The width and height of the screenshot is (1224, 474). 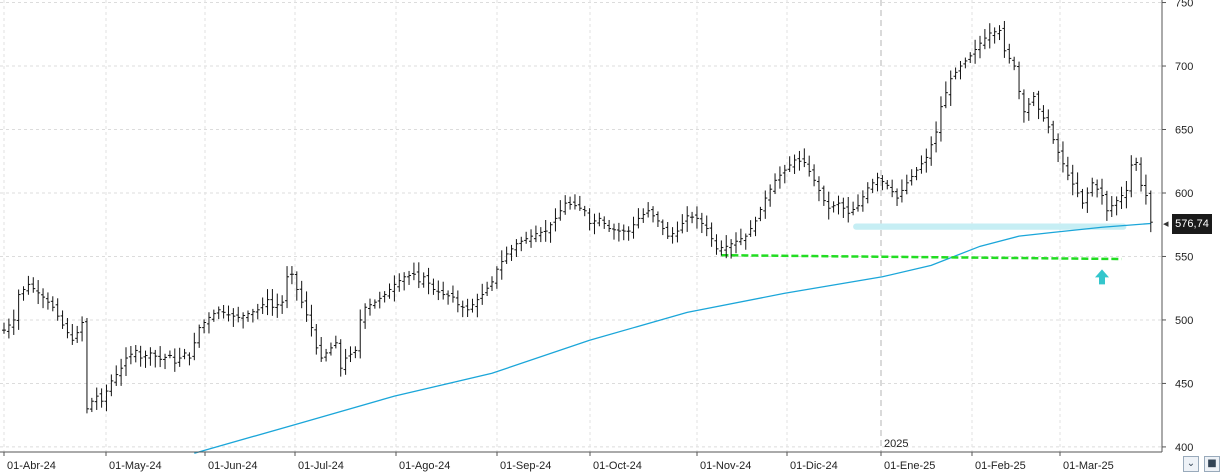 I want to click on support-line-dashed, so click(x=921, y=257).